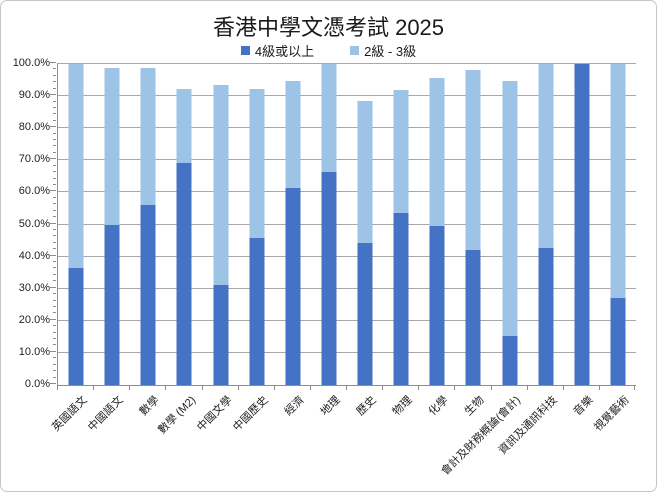  I want to click on x-tick-label: 歷史, so click(366, 406).